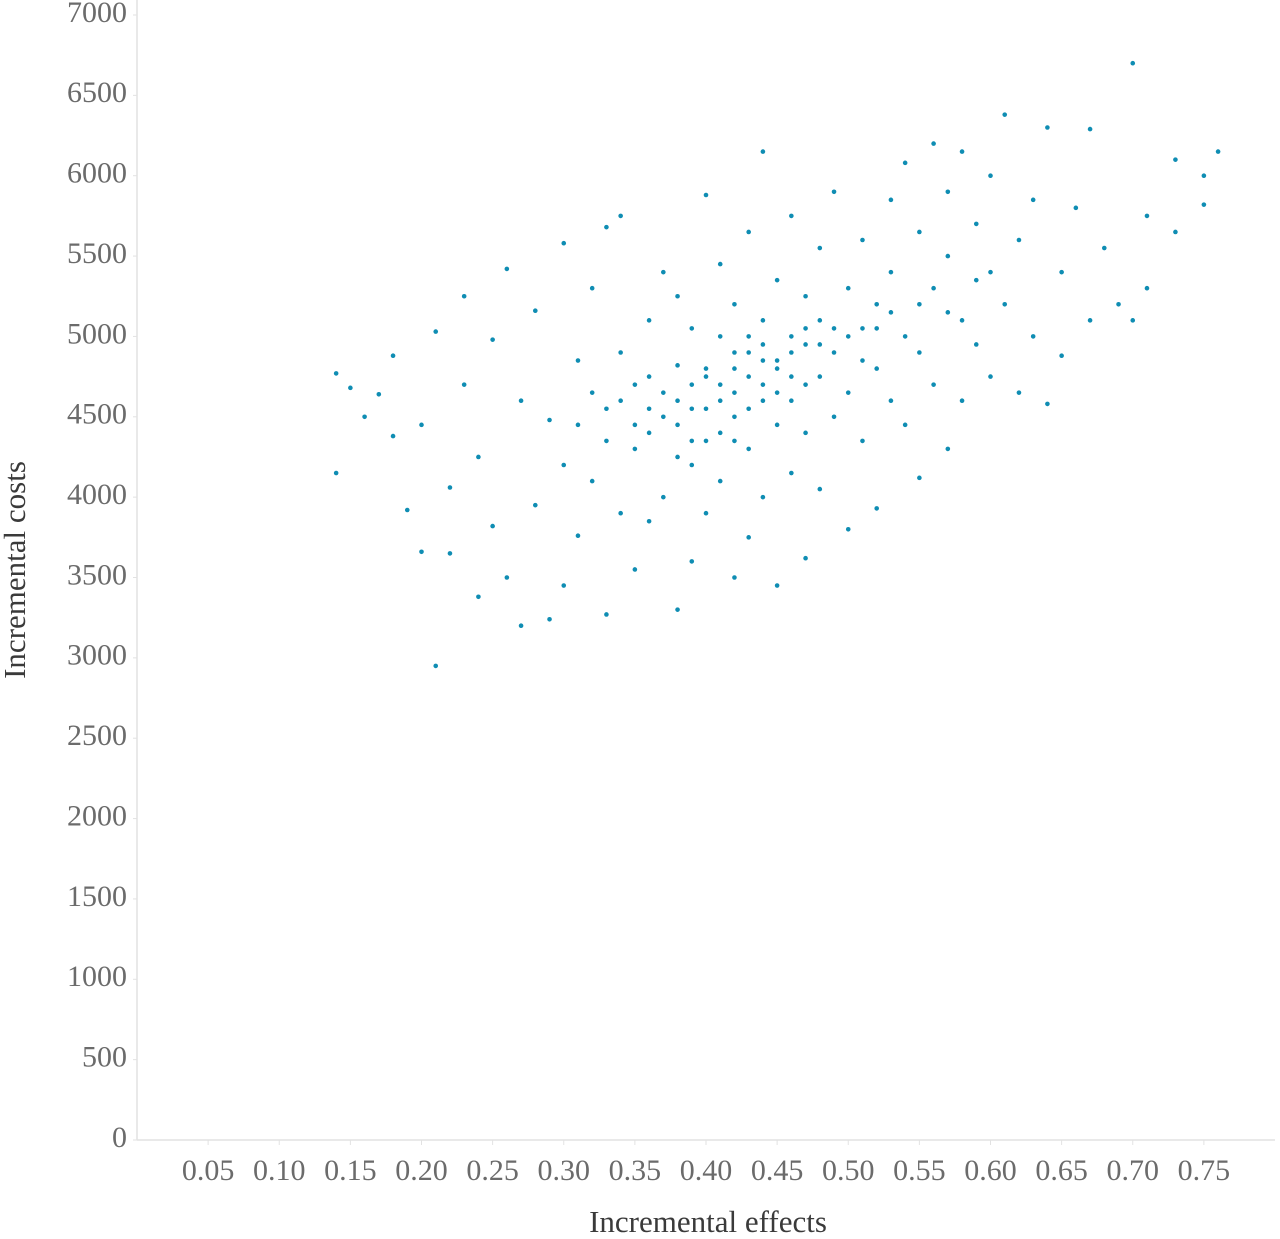 The image size is (1280, 1239). Describe the element at coordinates (97, 92) in the screenshot. I see `y-tick-label: 6500` at that location.